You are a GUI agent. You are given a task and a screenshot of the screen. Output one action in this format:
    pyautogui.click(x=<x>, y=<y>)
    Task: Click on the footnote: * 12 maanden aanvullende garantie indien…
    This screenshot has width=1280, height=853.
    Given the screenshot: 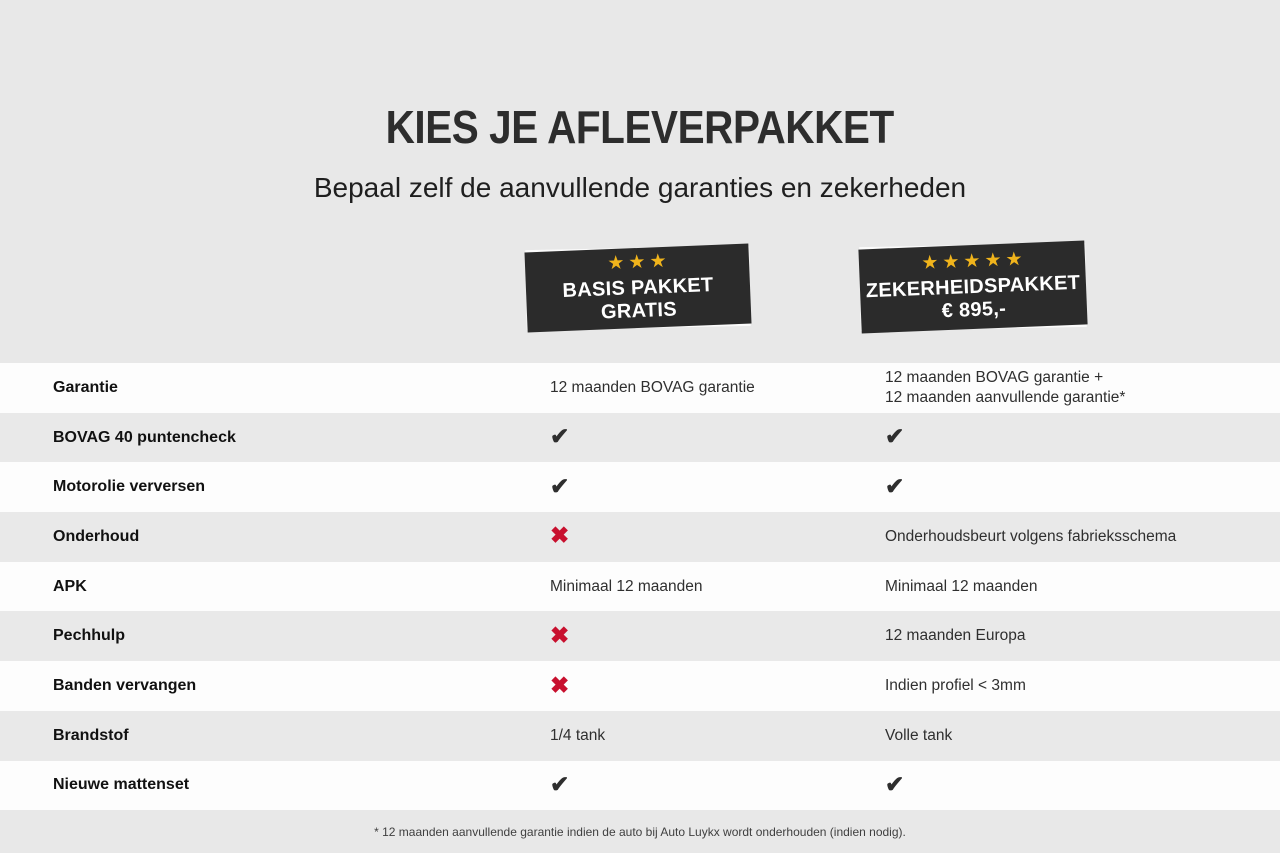 What is the action you would take?
    pyautogui.click(x=640, y=831)
    